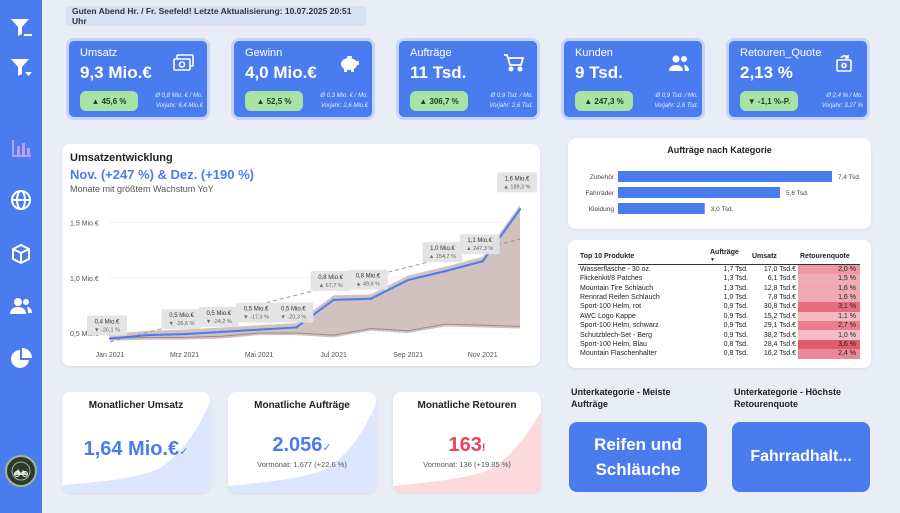 The height and width of the screenshot is (513, 900). Describe the element at coordinates (107, 325) in the screenshot. I see `data-label: 0,4 Mio.€ ▼ -26,1 %` at that location.